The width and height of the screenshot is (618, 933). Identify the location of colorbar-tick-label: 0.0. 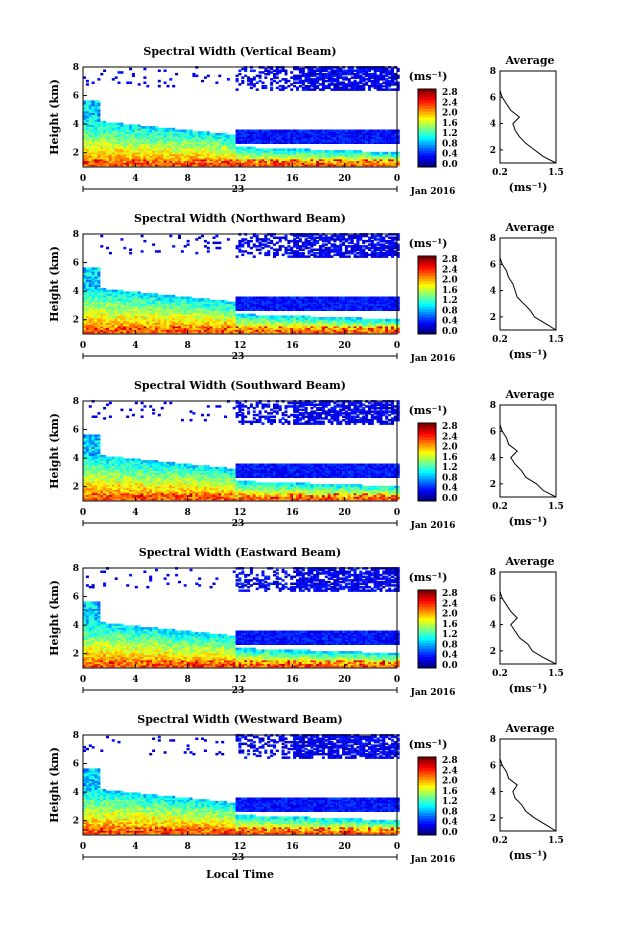
(450, 165).